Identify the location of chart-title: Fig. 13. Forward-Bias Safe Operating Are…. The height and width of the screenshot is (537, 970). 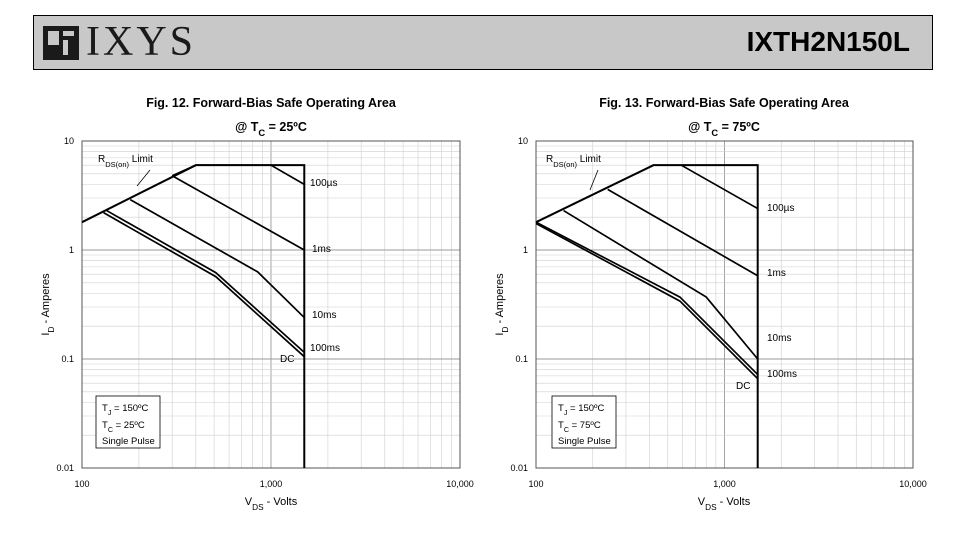
(724, 103).